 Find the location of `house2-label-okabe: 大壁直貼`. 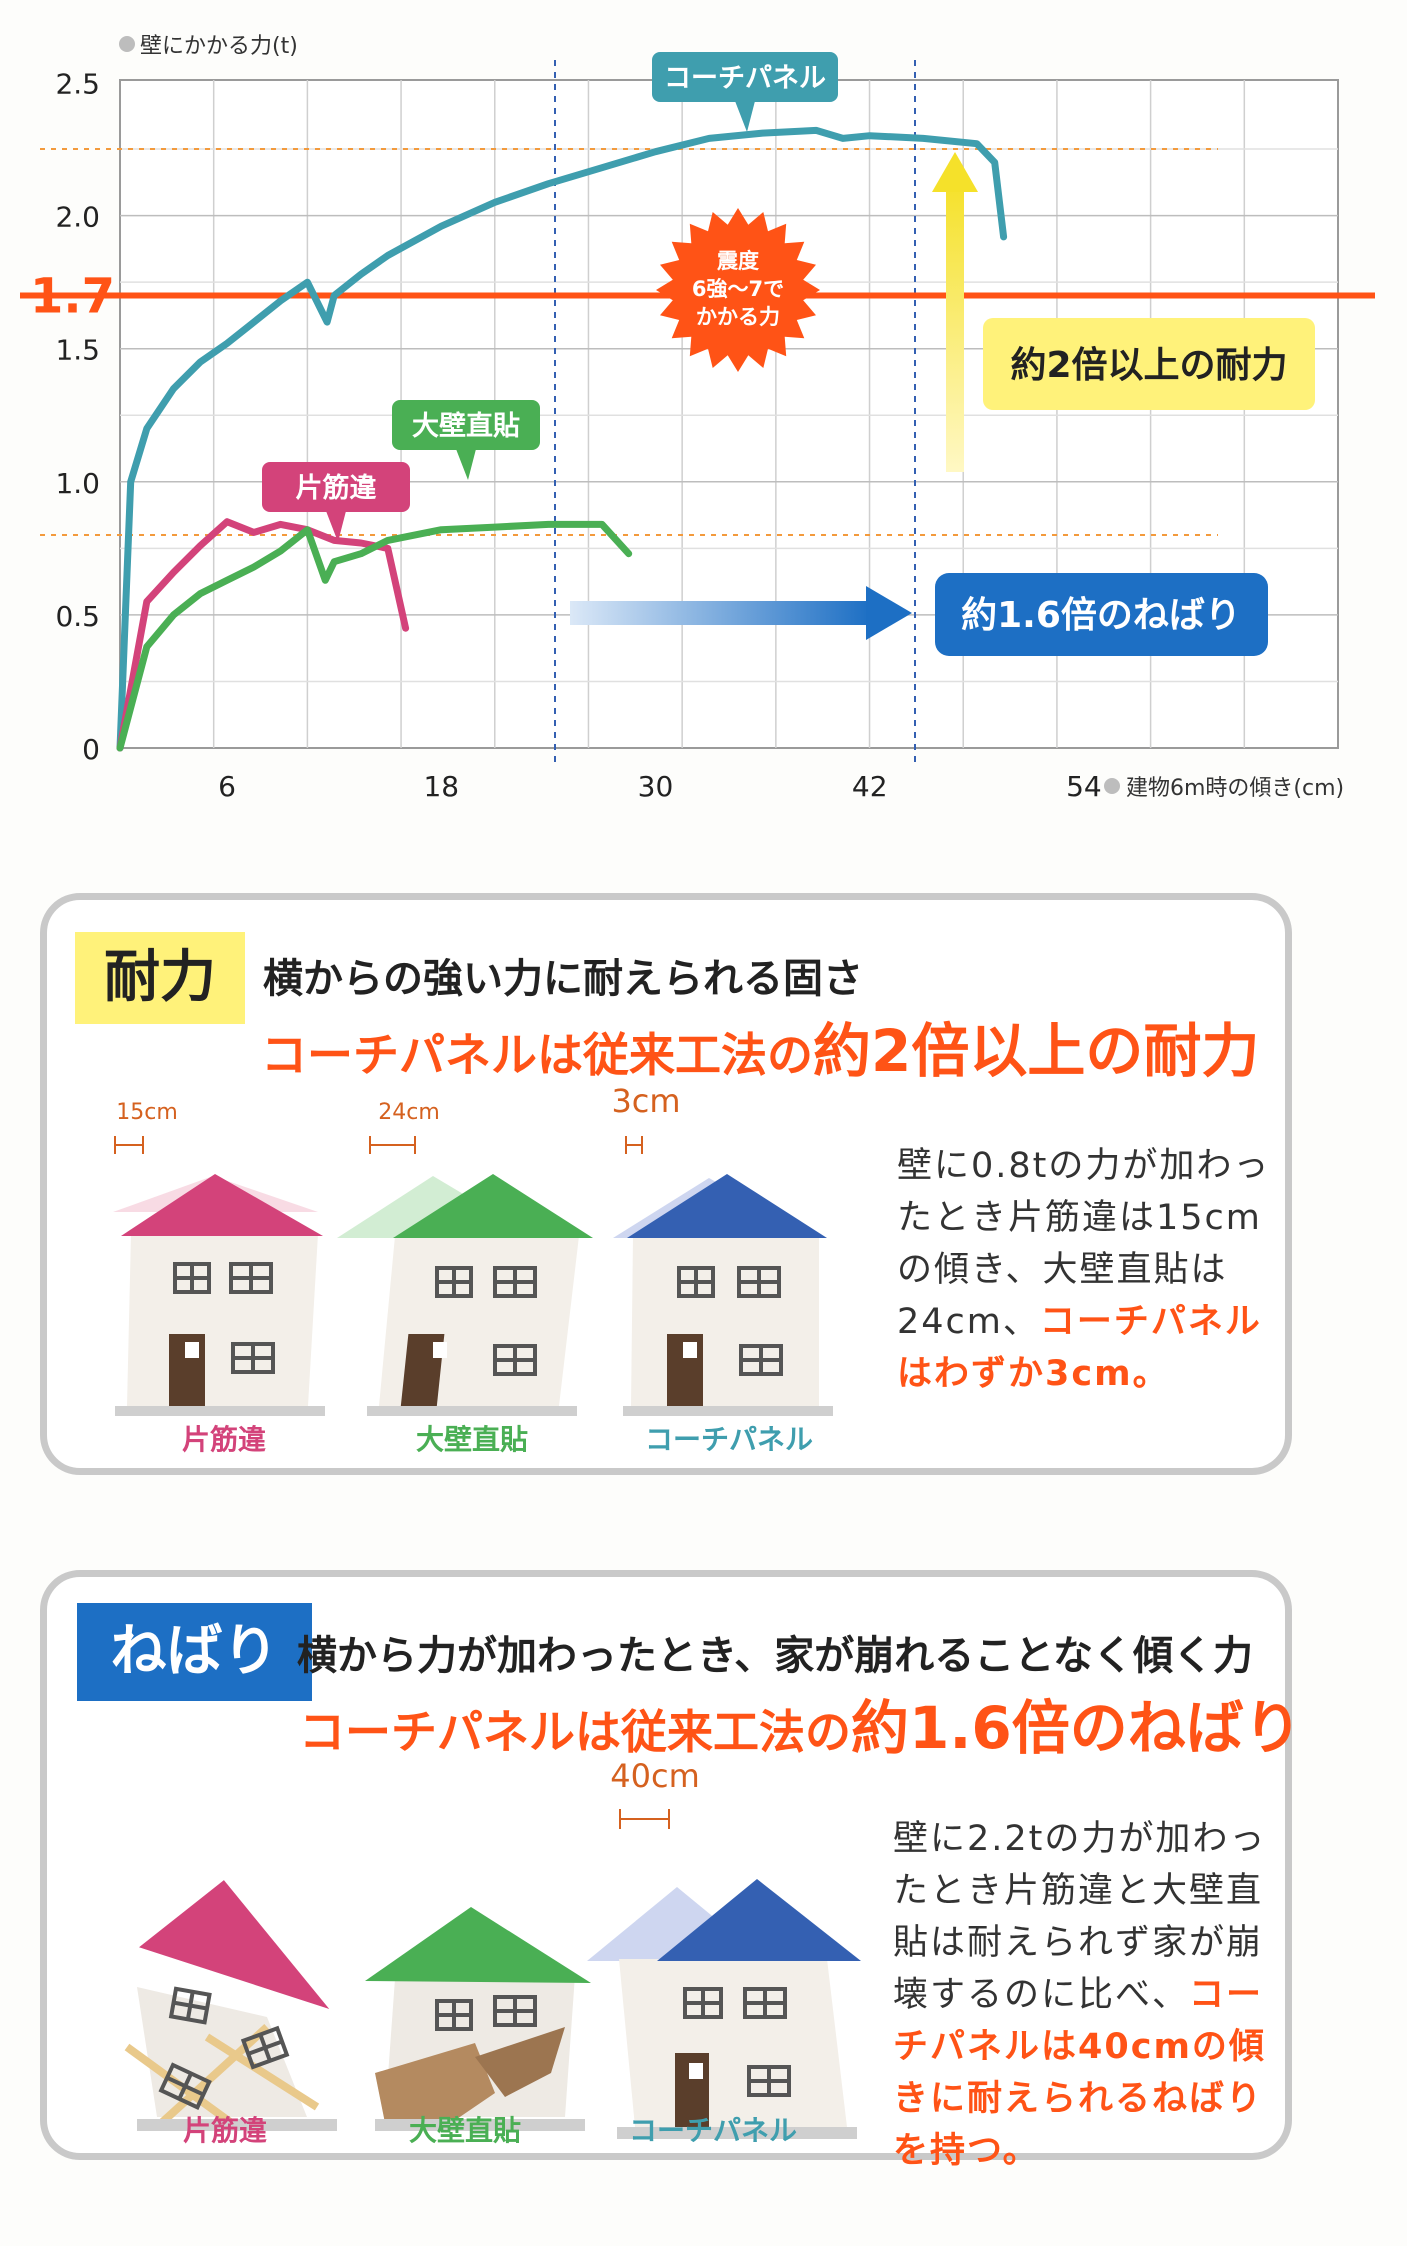

house2-label-okabe: 大壁直貼 is located at coordinates (464, 2130).